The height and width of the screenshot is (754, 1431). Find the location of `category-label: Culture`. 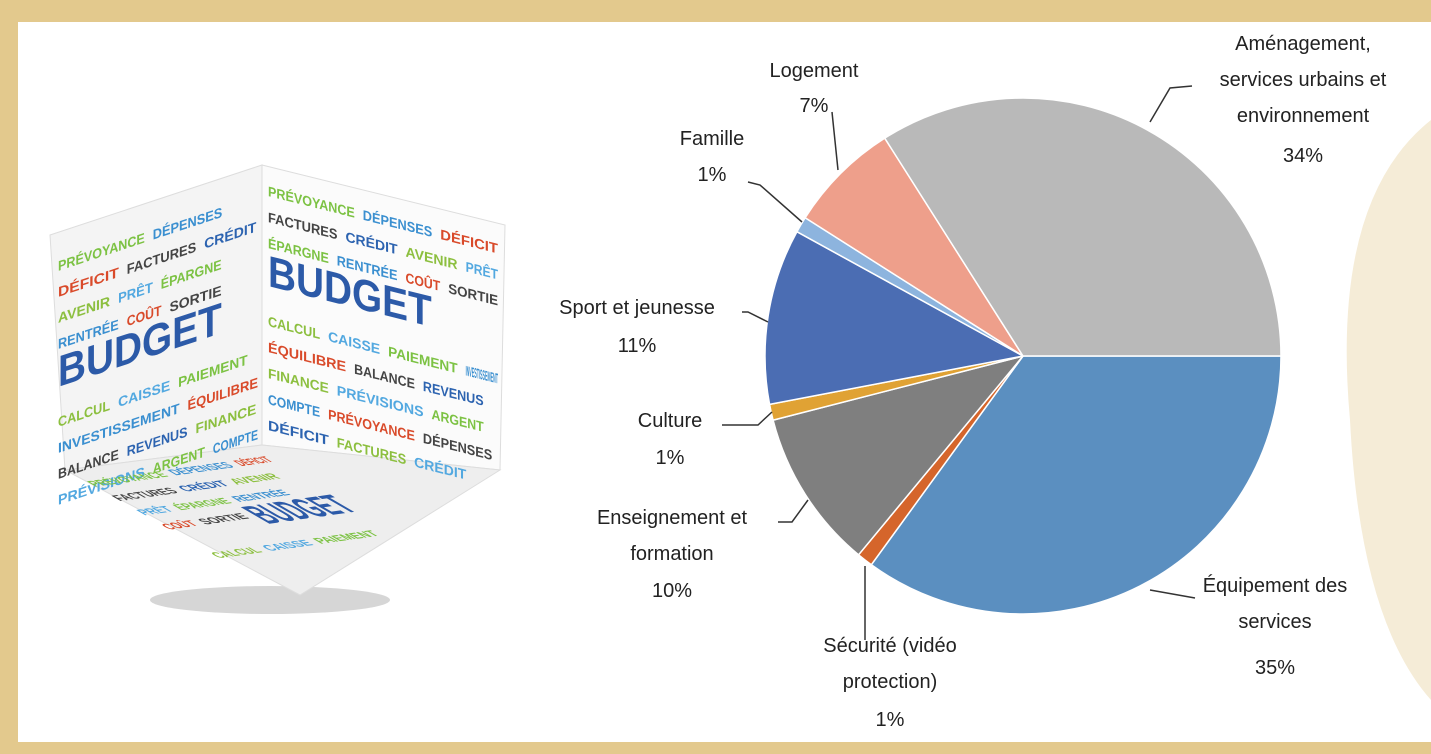

category-label: Culture is located at coordinates (670, 421).